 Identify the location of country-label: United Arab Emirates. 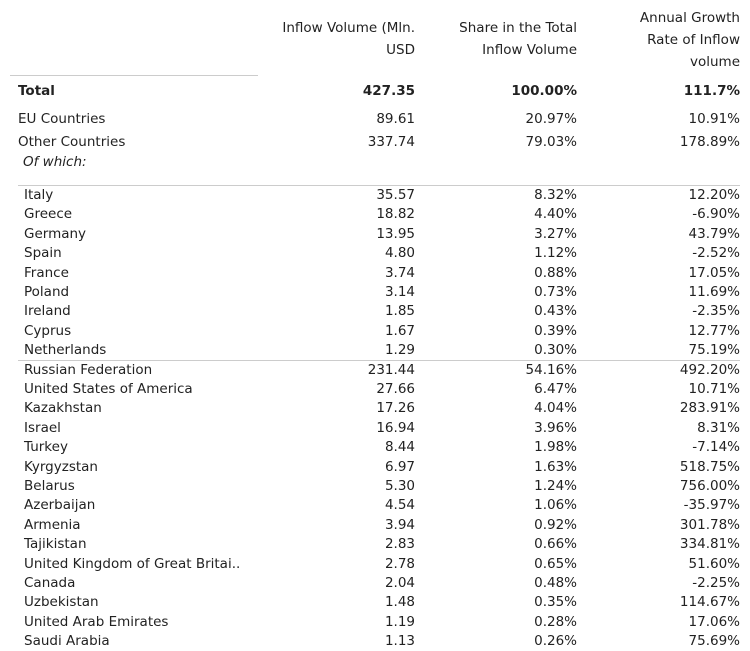
(96, 621).